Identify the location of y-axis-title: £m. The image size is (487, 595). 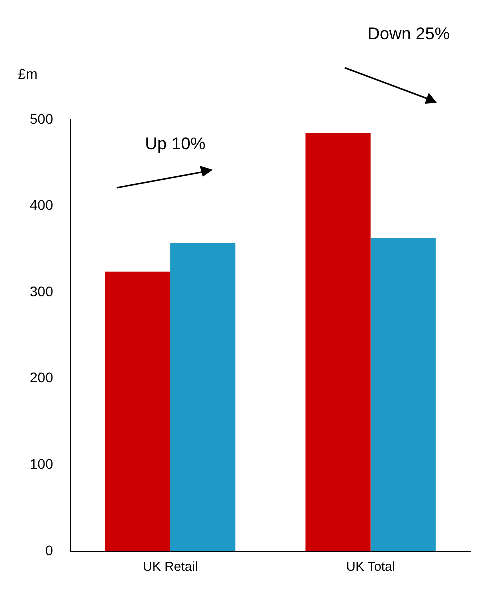
(28, 74).